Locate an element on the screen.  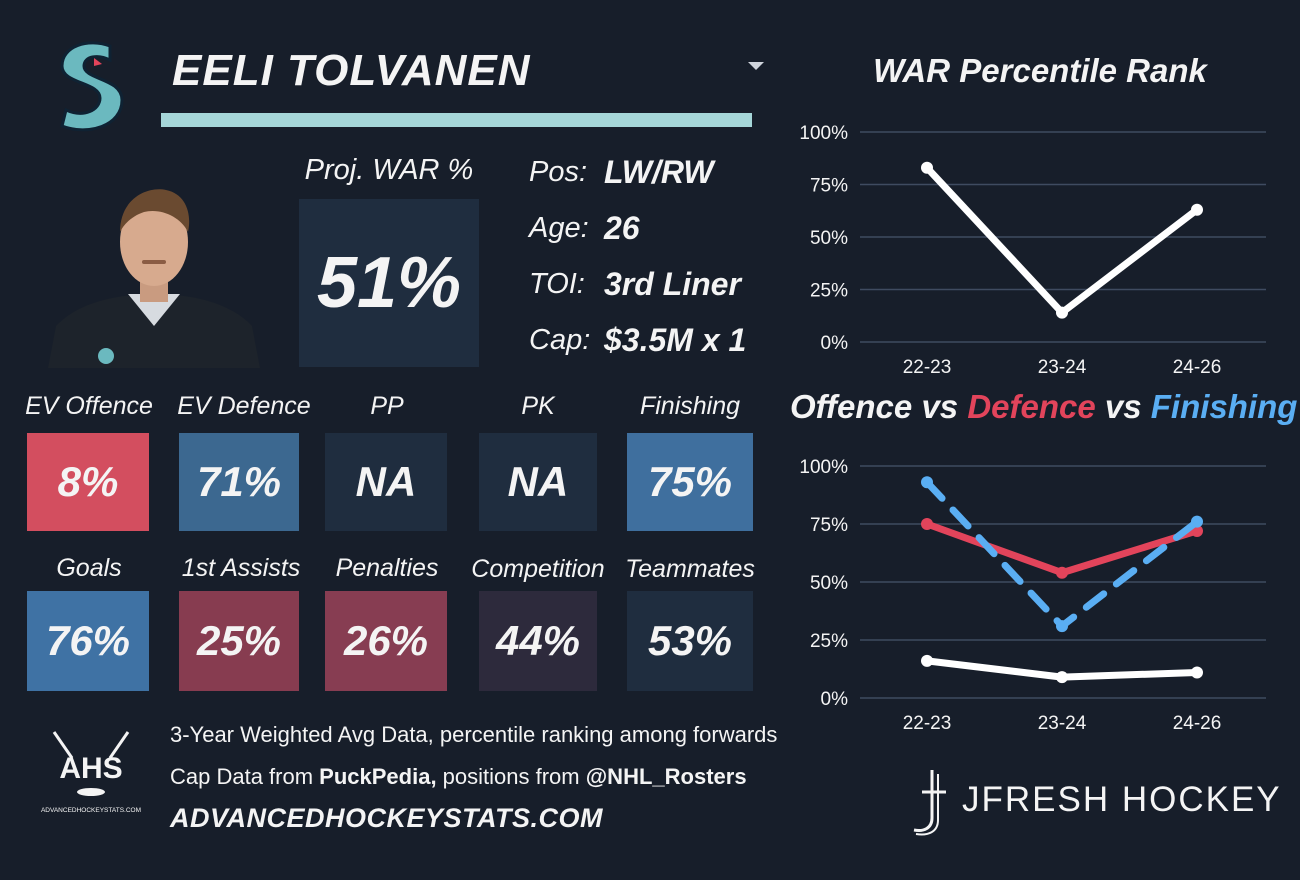
stat-value-penalties: 26% is located at coordinates (386, 640).